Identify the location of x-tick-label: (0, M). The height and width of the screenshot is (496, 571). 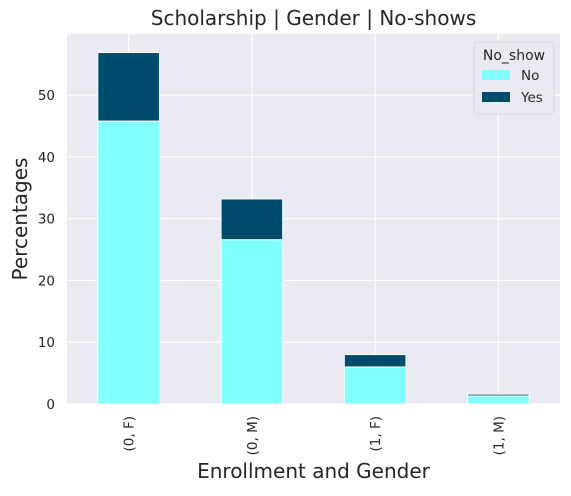
(253, 435).